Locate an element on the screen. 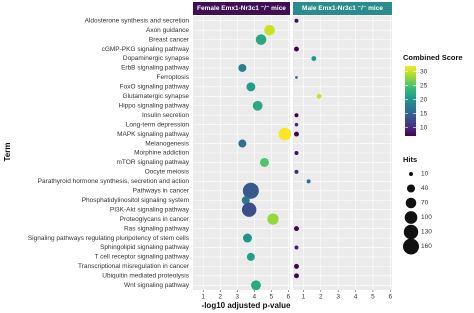  facet-title: Male Emx1-Nr3c1 ⁻/⁻ mice is located at coordinates (342, 8).